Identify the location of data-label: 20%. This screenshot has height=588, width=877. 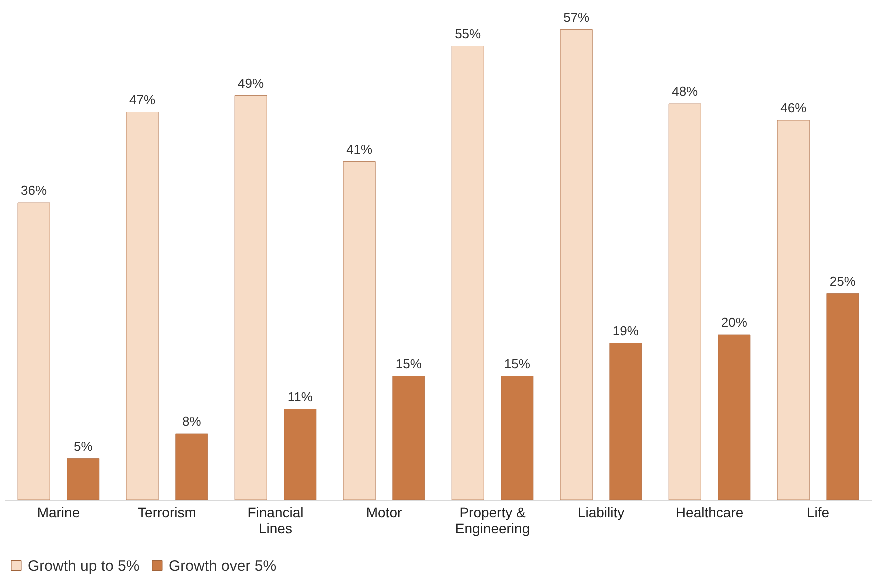
(734, 322).